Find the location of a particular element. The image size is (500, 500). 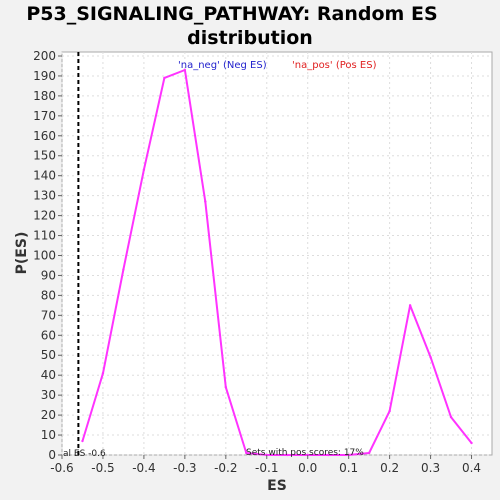

y-tick-label: 140 is located at coordinates (44, 176).